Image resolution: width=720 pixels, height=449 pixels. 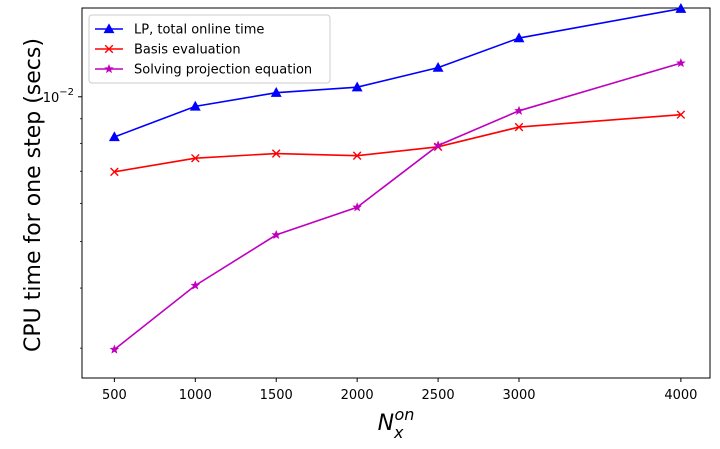 What do you see at coordinates (518, 395) in the screenshot?
I see `x-tick-label: 3000` at bounding box center [518, 395].